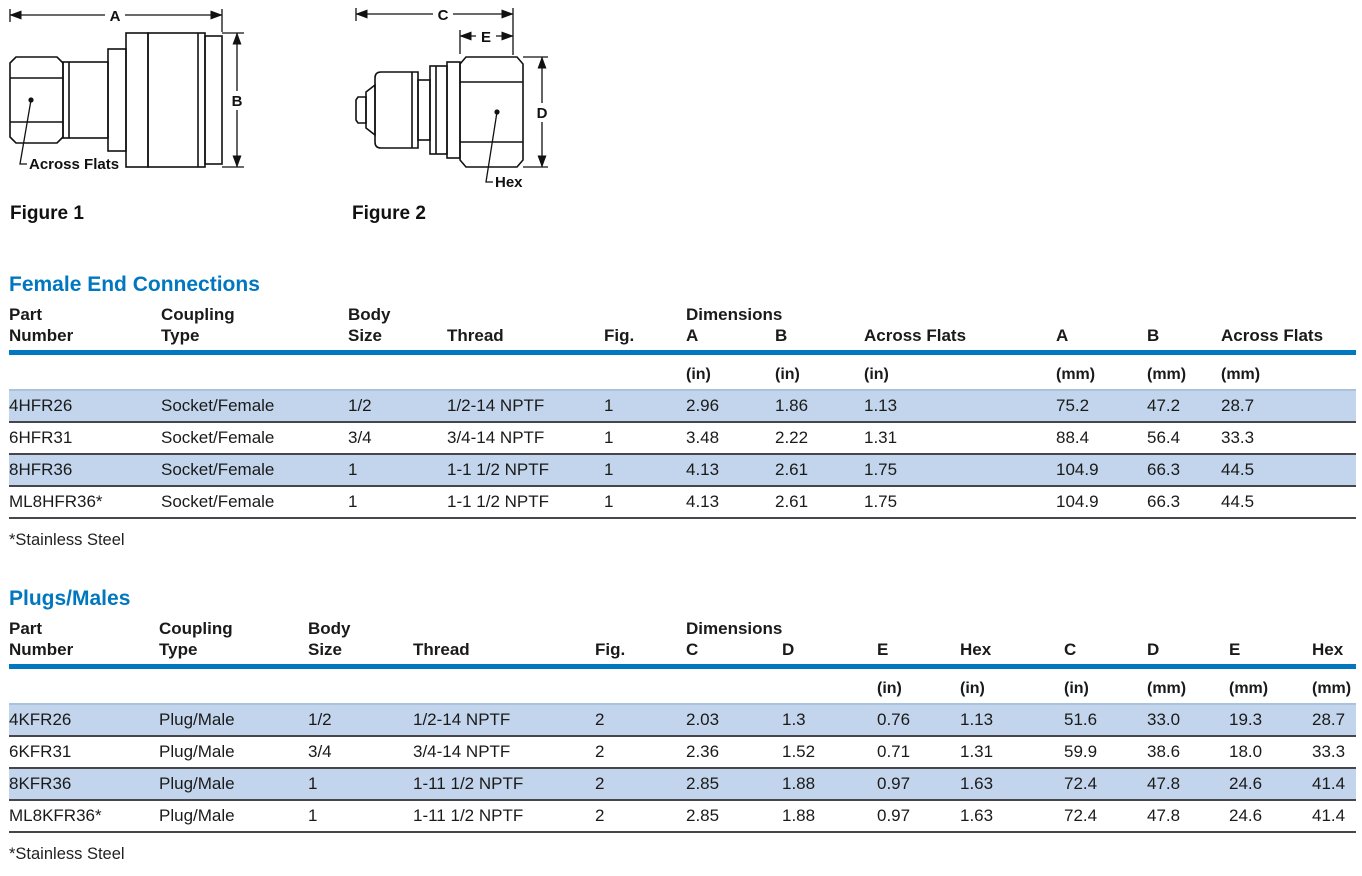  Describe the element at coordinates (799, 751) in the screenshot. I see `table-cell: 1.52` at that location.